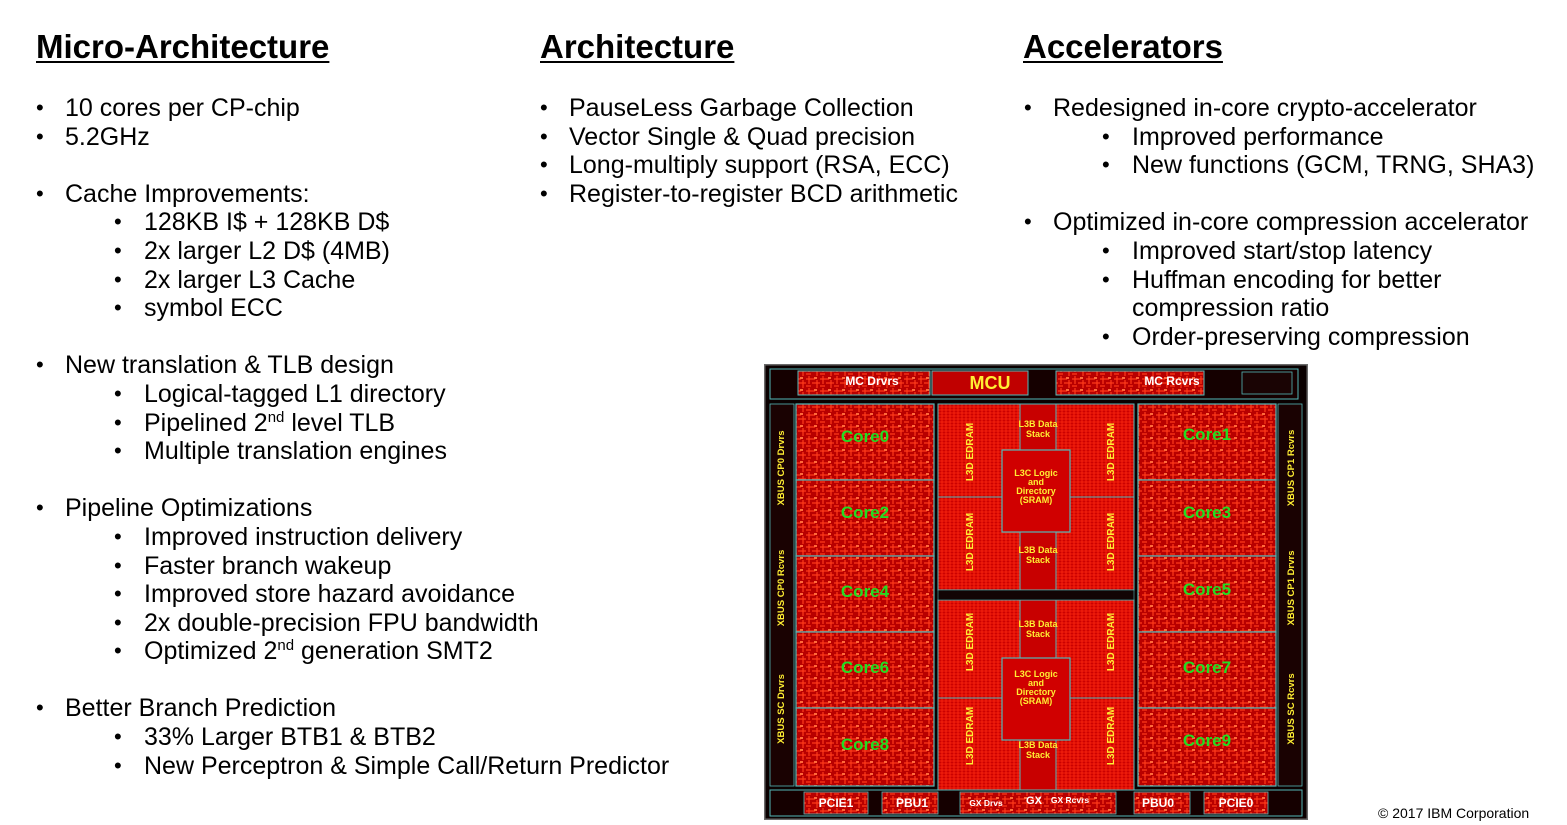  Describe the element at coordinates (1207, 670) in the screenshot. I see `core7-block` at that location.